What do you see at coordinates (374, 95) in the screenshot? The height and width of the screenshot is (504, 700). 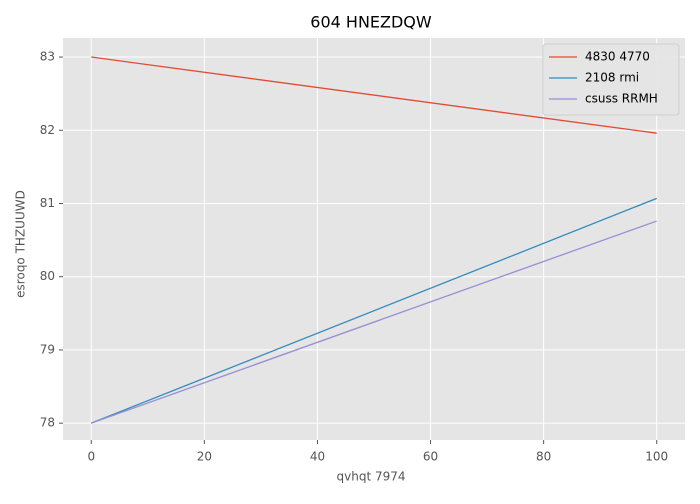 I see `data-line` at bounding box center [374, 95].